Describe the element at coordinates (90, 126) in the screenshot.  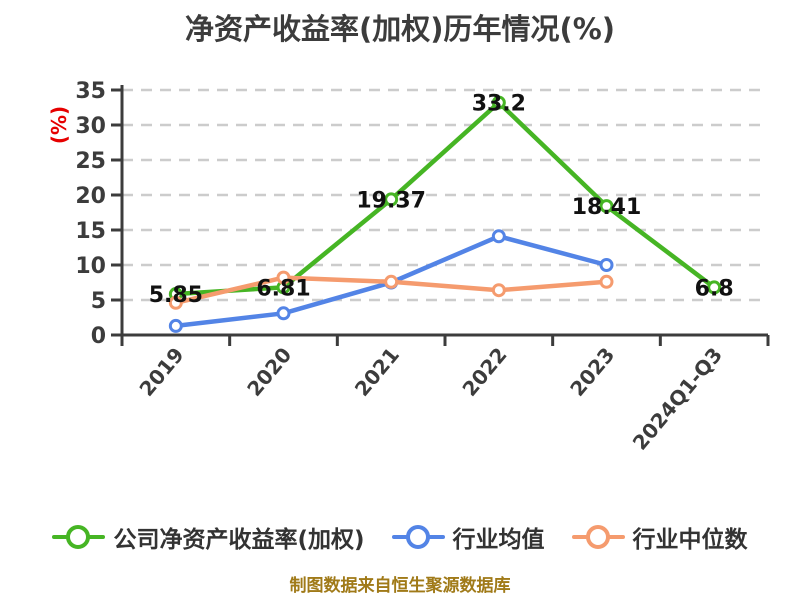
I see `y-tick-label: 30` at that location.